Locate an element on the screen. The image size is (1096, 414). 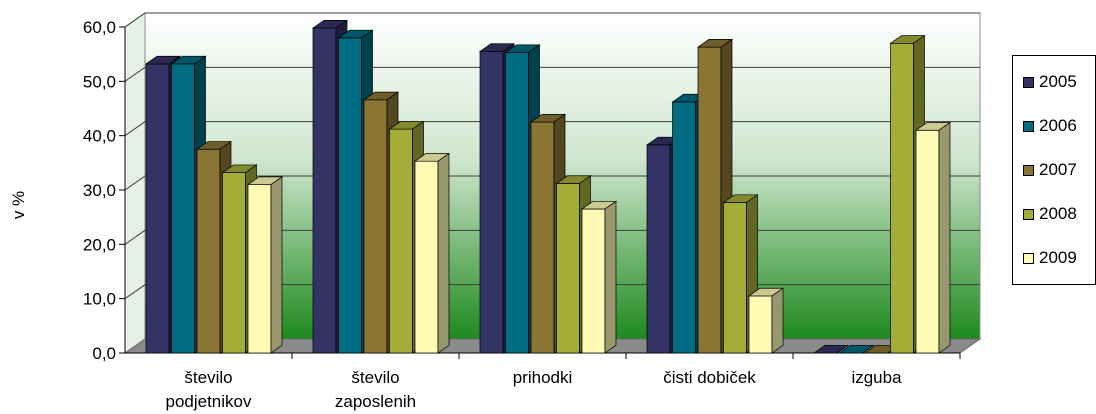
x-tick-label: zaposlenih is located at coordinates (375, 401).